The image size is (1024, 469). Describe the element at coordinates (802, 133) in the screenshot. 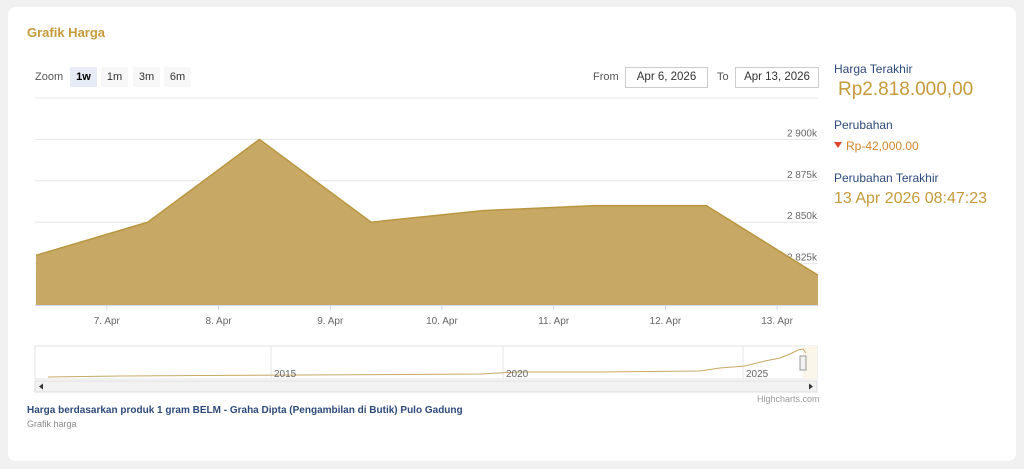

I see `y-tick-label: 2 900k` at that location.